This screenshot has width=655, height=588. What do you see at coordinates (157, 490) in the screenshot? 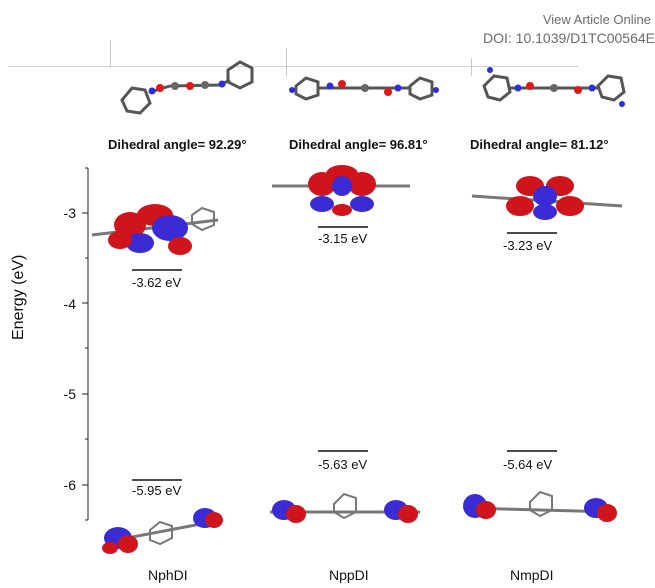
I see `homo-label-nphdi: -5.95 eV` at bounding box center [157, 490].